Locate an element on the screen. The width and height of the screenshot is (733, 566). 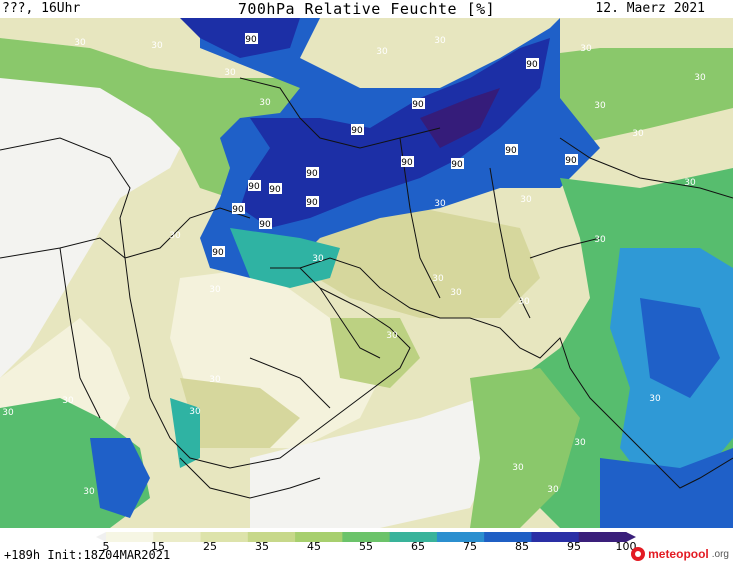
legend-label: 15 is located at coordinates (158, 546).